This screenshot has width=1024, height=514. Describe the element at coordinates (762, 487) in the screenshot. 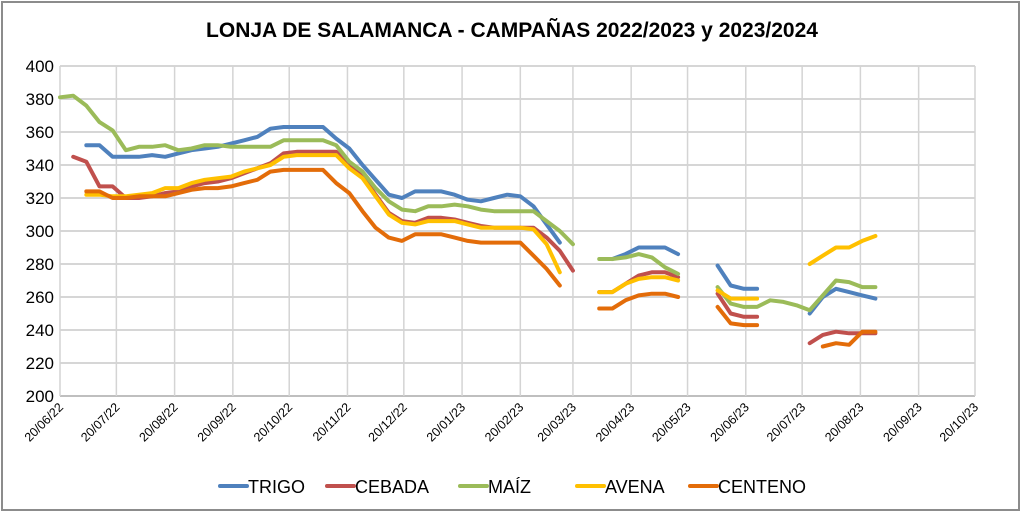

I see `legend-label: CENTENO` at that location.